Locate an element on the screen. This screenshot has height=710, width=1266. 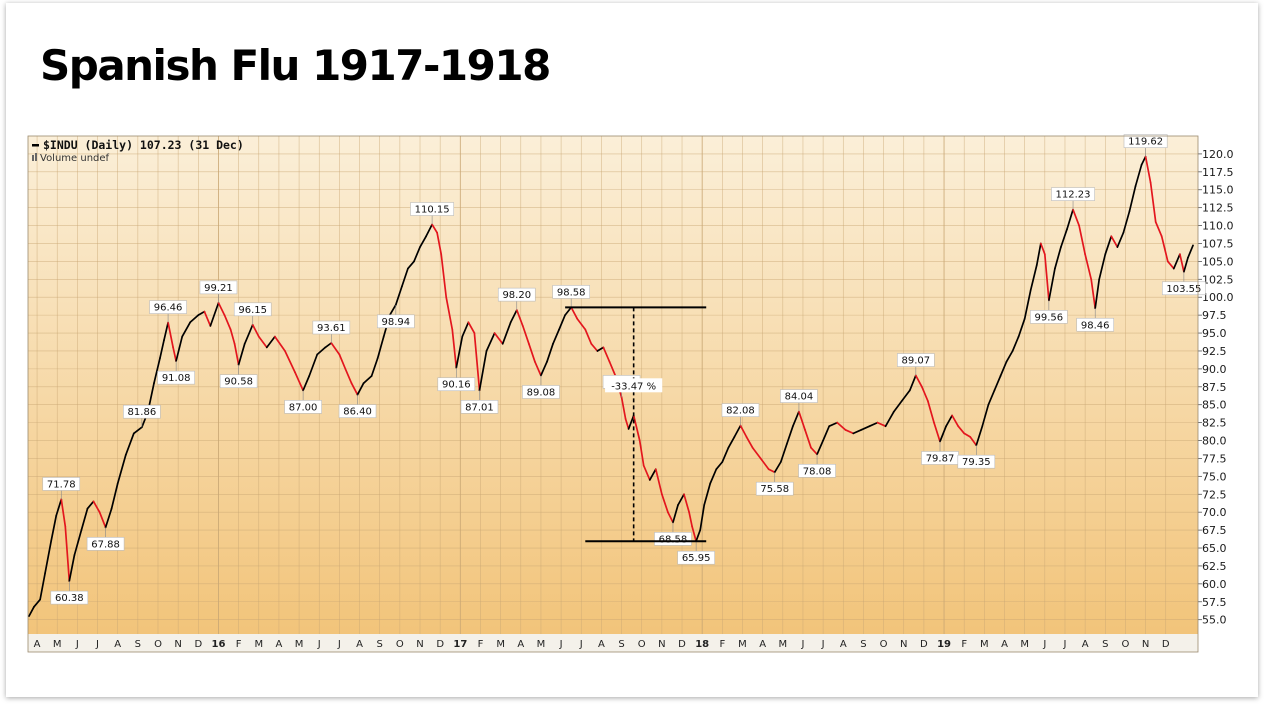
marker-label: 89.07 is located at coordinates (916, 361).